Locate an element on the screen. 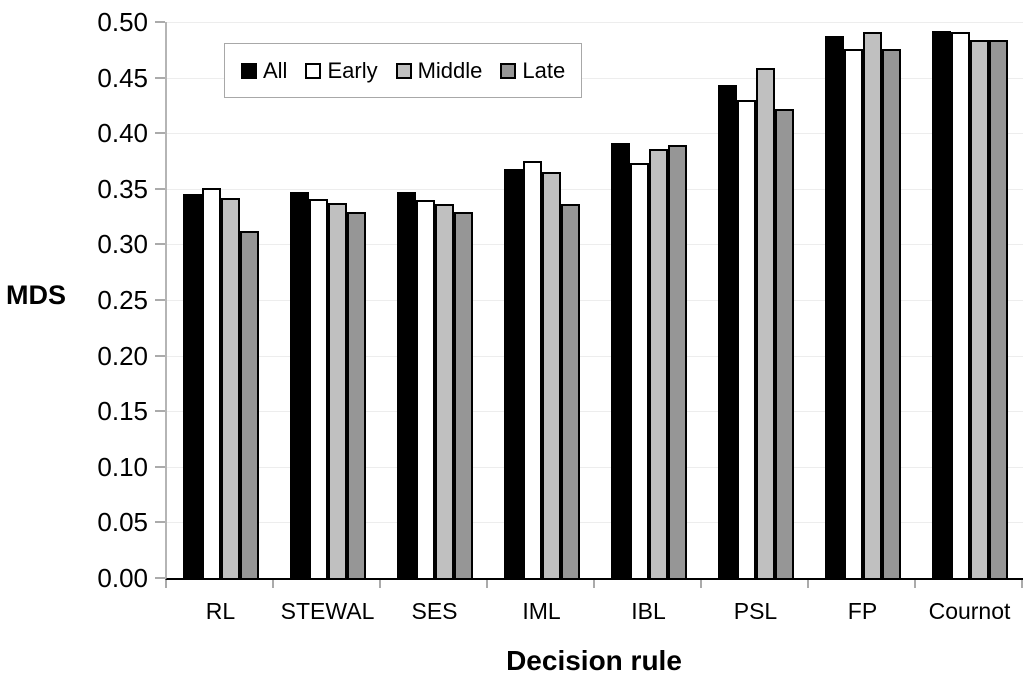  legend-swatch-early-icon is located at coordinates (313, 70).